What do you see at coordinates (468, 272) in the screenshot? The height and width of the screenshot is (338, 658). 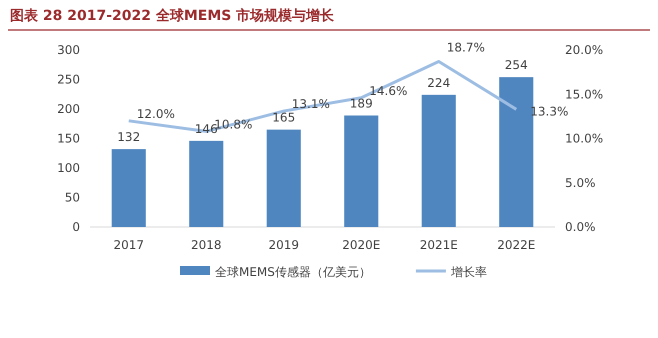 I see `legend-label: 增长率` at bounding box center [468, 272].